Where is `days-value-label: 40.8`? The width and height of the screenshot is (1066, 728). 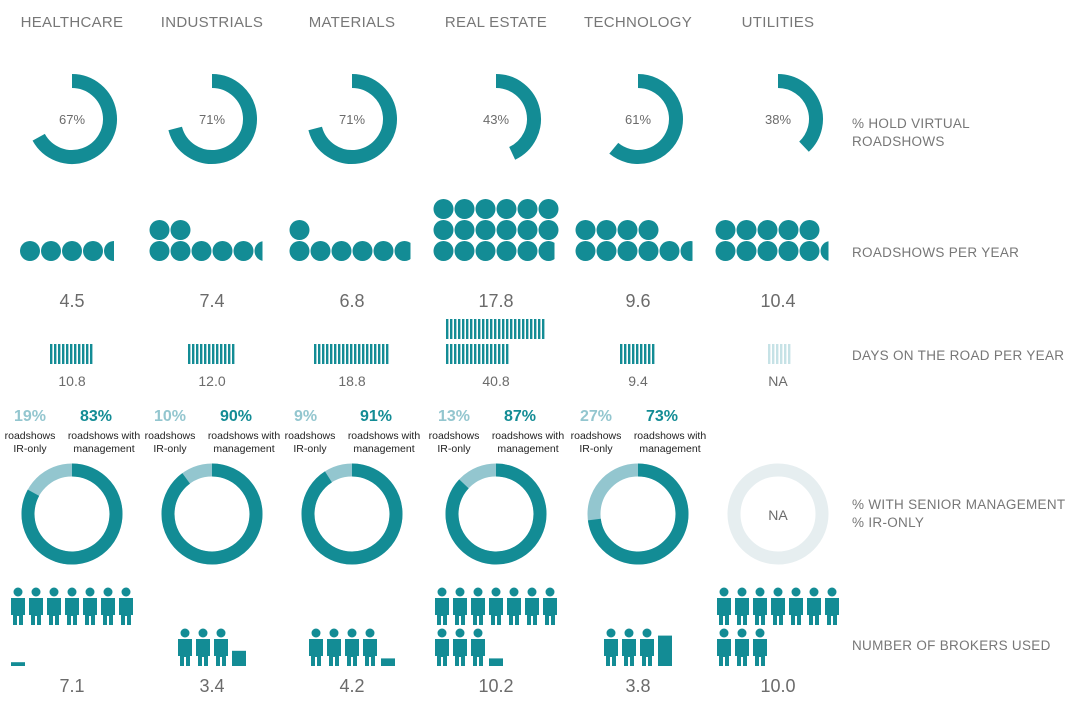
days-value-label: 40.8 is located at coordinates (495, 381).